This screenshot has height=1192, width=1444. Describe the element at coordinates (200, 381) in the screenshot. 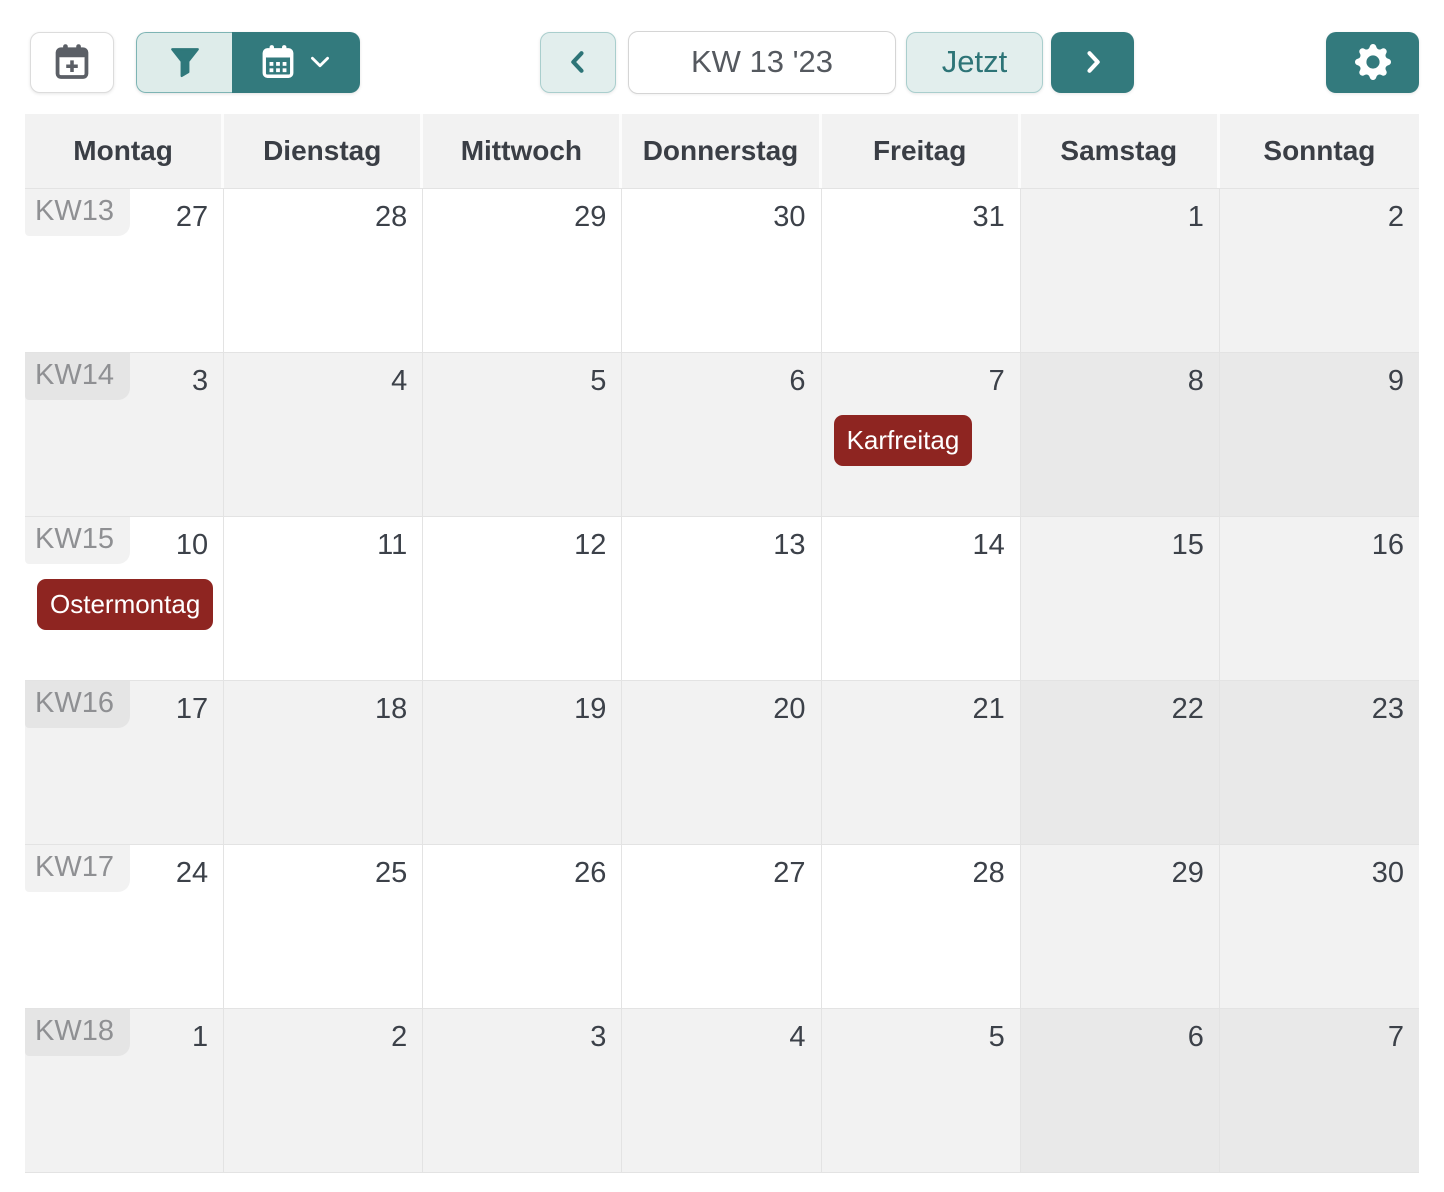

I see `day-number: 3` at that location.